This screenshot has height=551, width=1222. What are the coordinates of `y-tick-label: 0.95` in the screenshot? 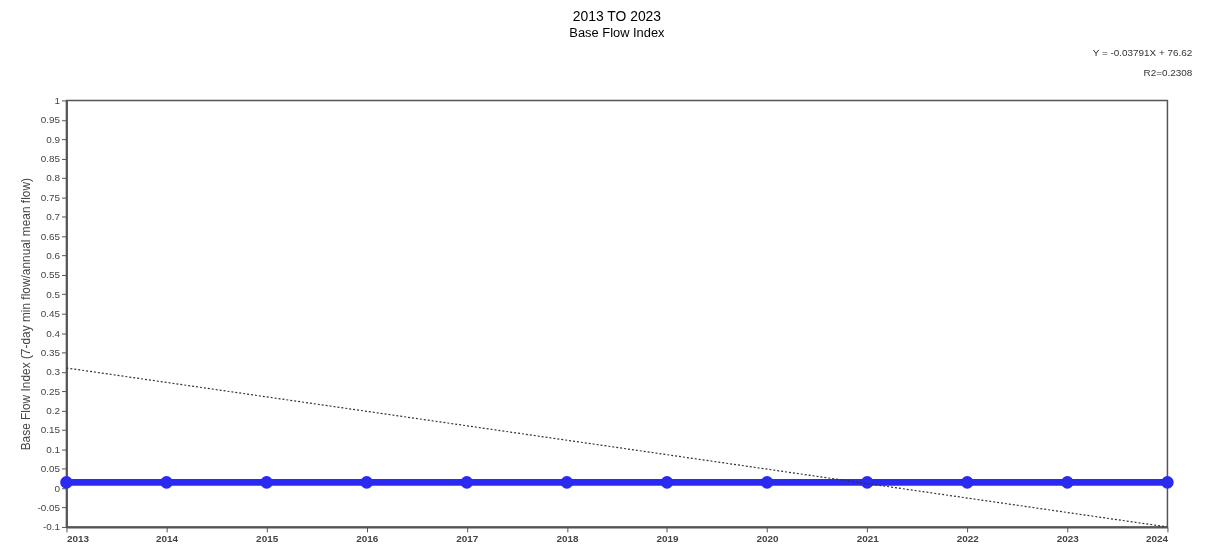 It's located at (50, 120).